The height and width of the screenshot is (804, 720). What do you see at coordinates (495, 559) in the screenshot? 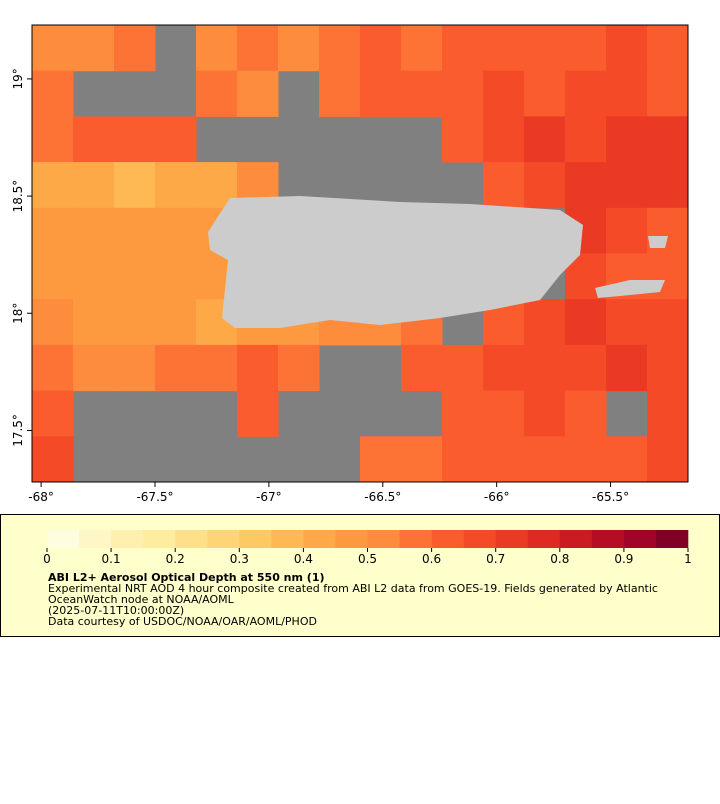
I see `colorbar-tick-label: 0.7` at bounding box center [495, 559].